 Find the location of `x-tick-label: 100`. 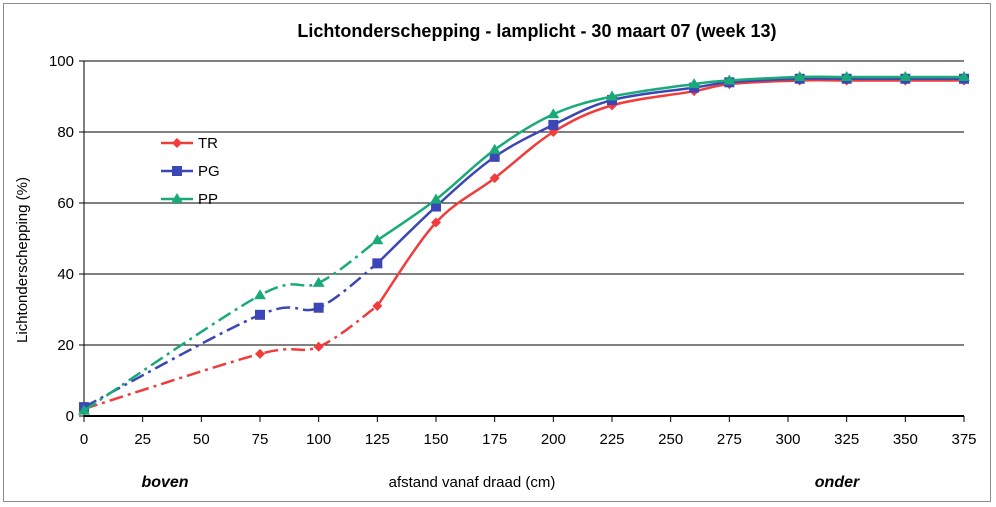

x-tick-label: 100 is located at coordinates (318, 439).